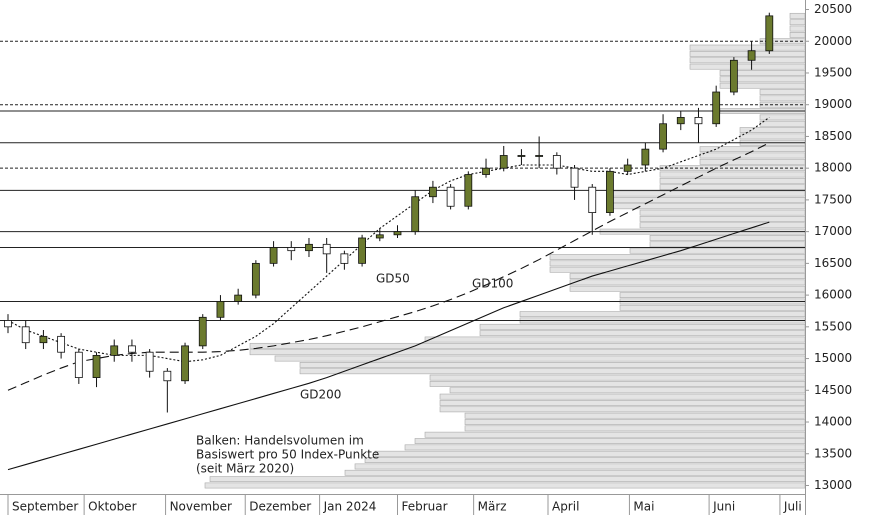  What do you see at coordinates (201, 507) in the screenshot?
I see `x-tick-label: November` at bounding box center [201, 507].